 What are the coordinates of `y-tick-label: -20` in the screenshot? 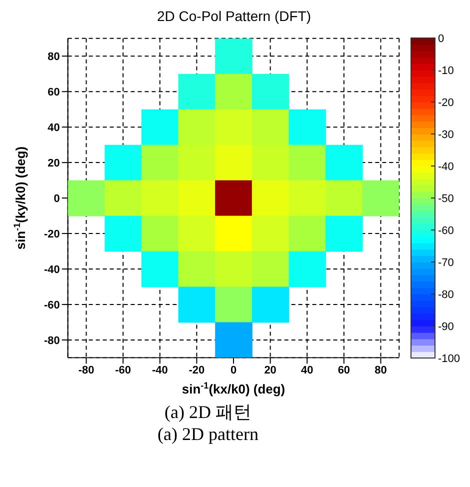 It's located at (52, 234).